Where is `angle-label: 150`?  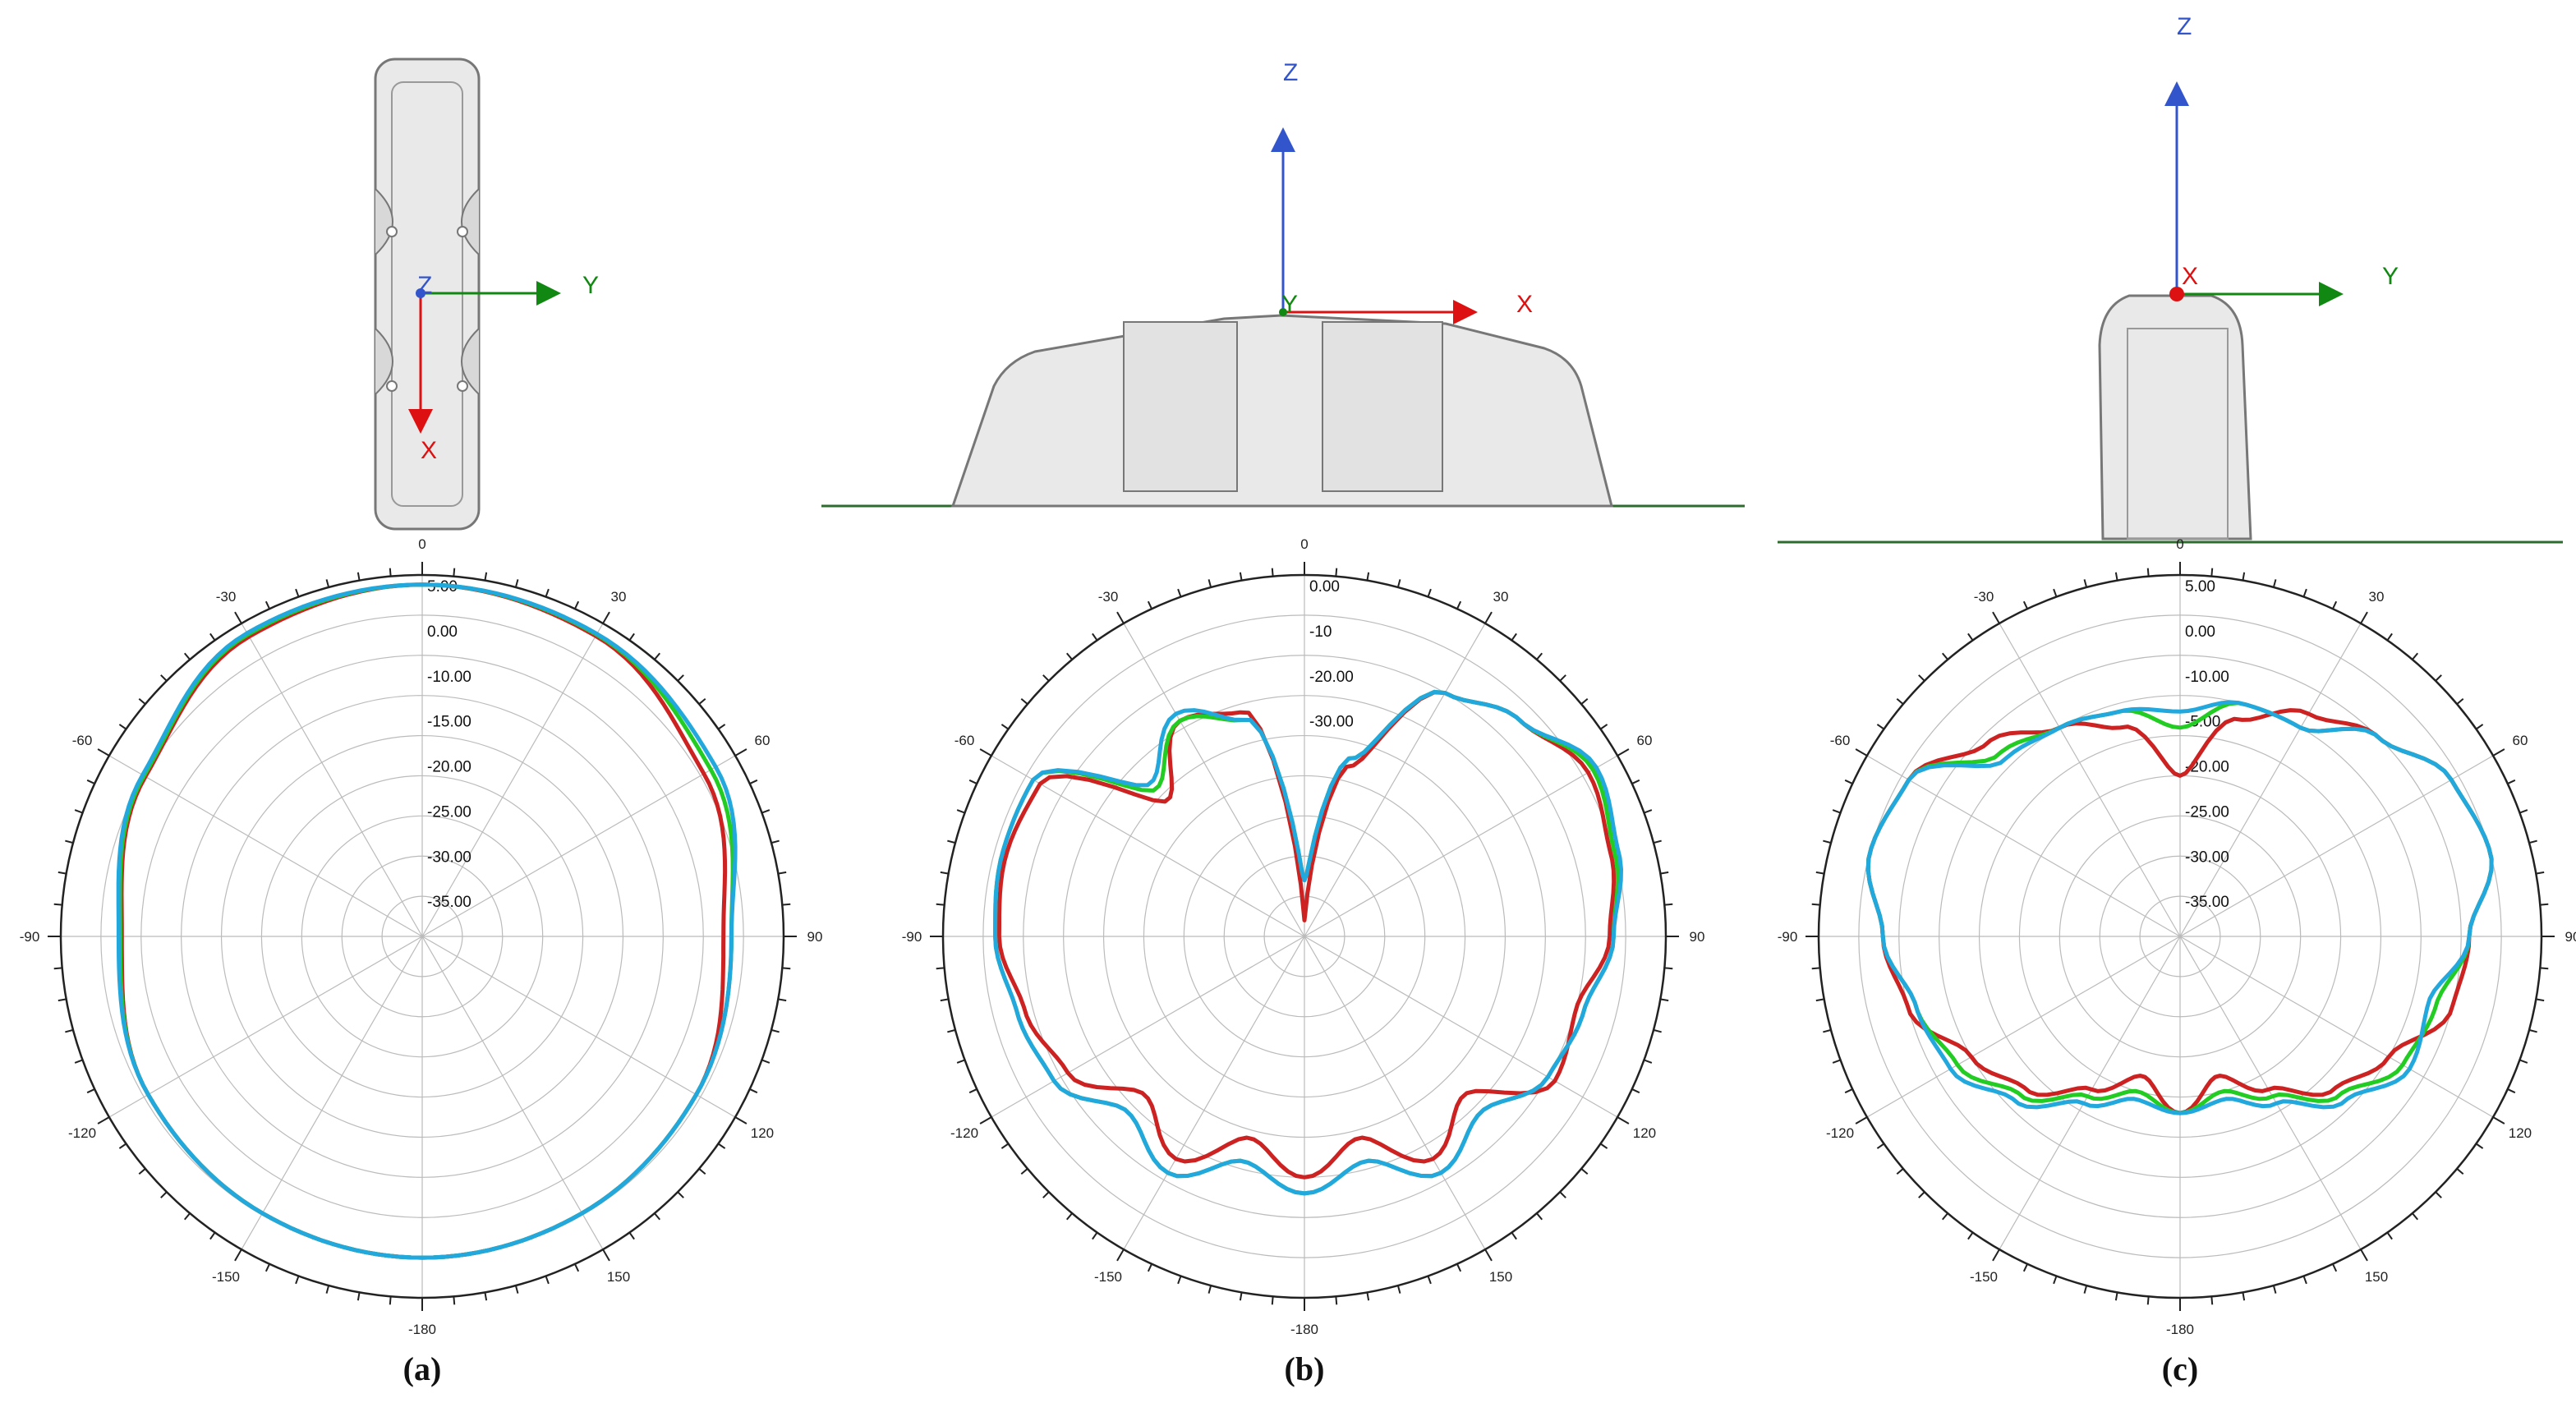 angle-label: 150 is located at coordinates (618, 1277).